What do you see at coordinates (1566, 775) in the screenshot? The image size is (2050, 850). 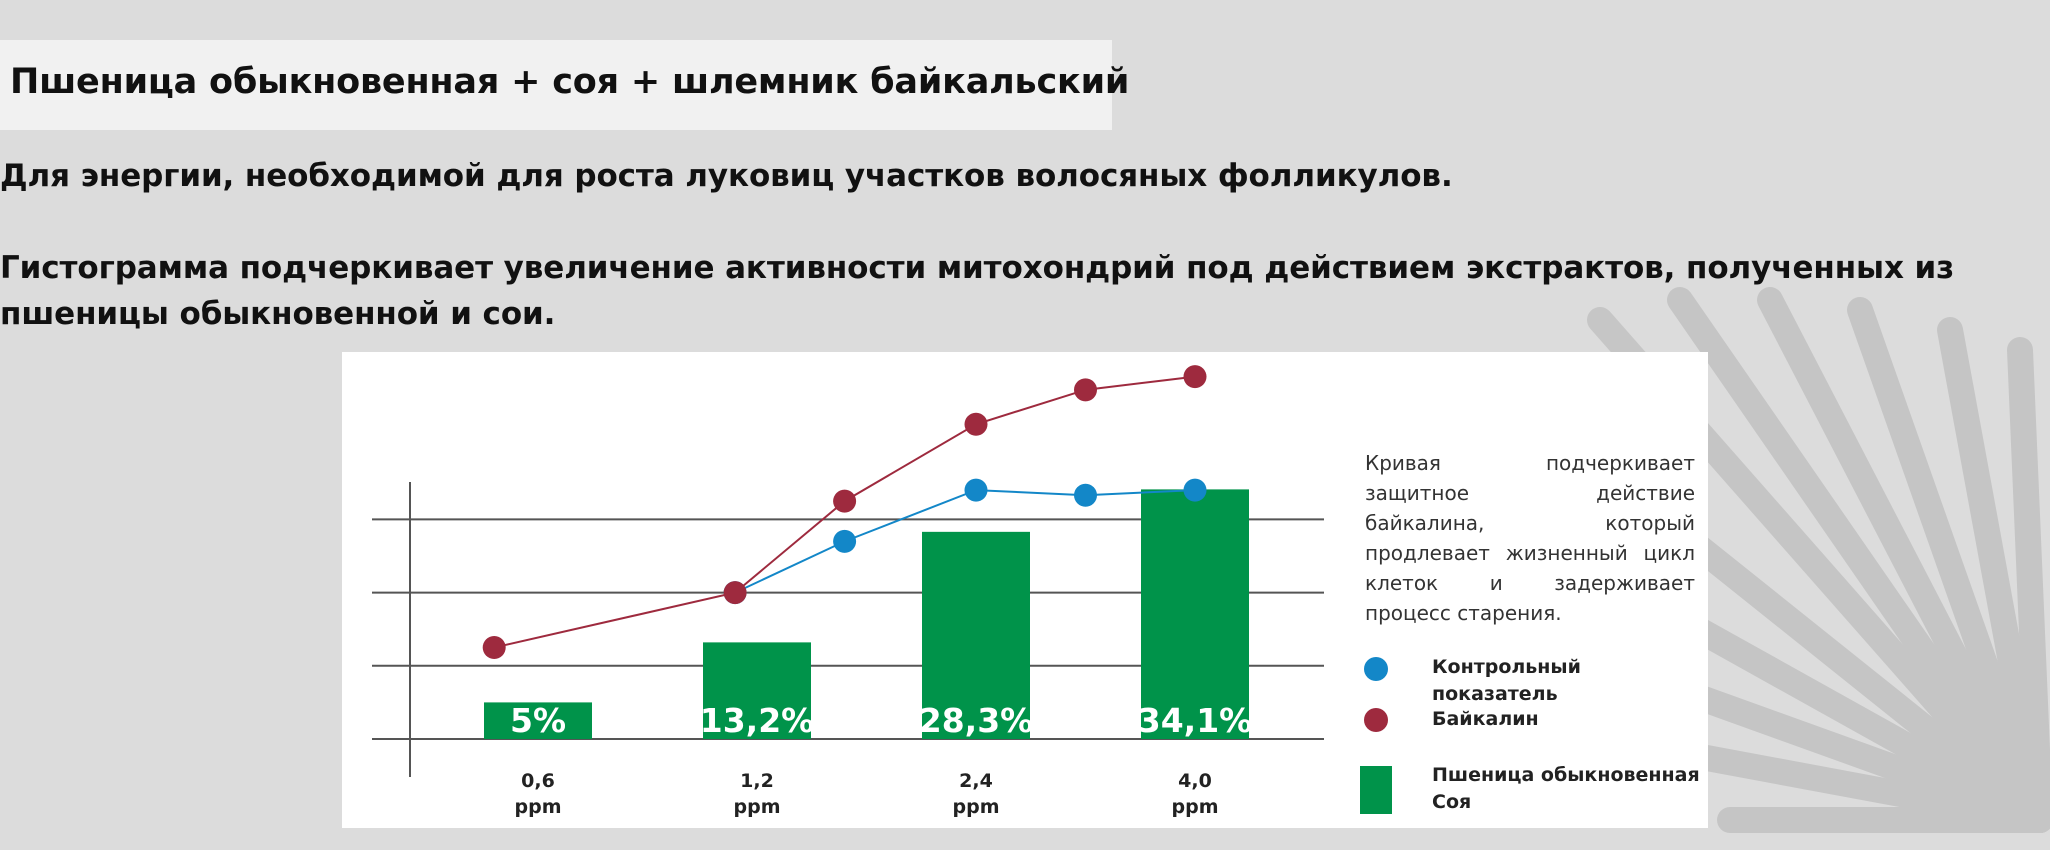 I see `legend-bars-label-line1: Пшеница обыкновенная` at bounding box center [1566, 775].